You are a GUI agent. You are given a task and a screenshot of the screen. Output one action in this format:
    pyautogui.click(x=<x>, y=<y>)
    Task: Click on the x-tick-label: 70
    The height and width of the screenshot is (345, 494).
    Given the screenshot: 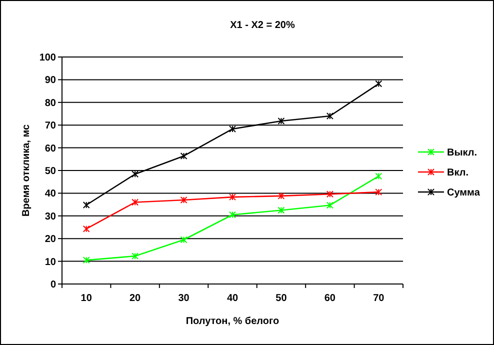 What is the action you would take?
    pyautogui.click(x=379, y=298)
    